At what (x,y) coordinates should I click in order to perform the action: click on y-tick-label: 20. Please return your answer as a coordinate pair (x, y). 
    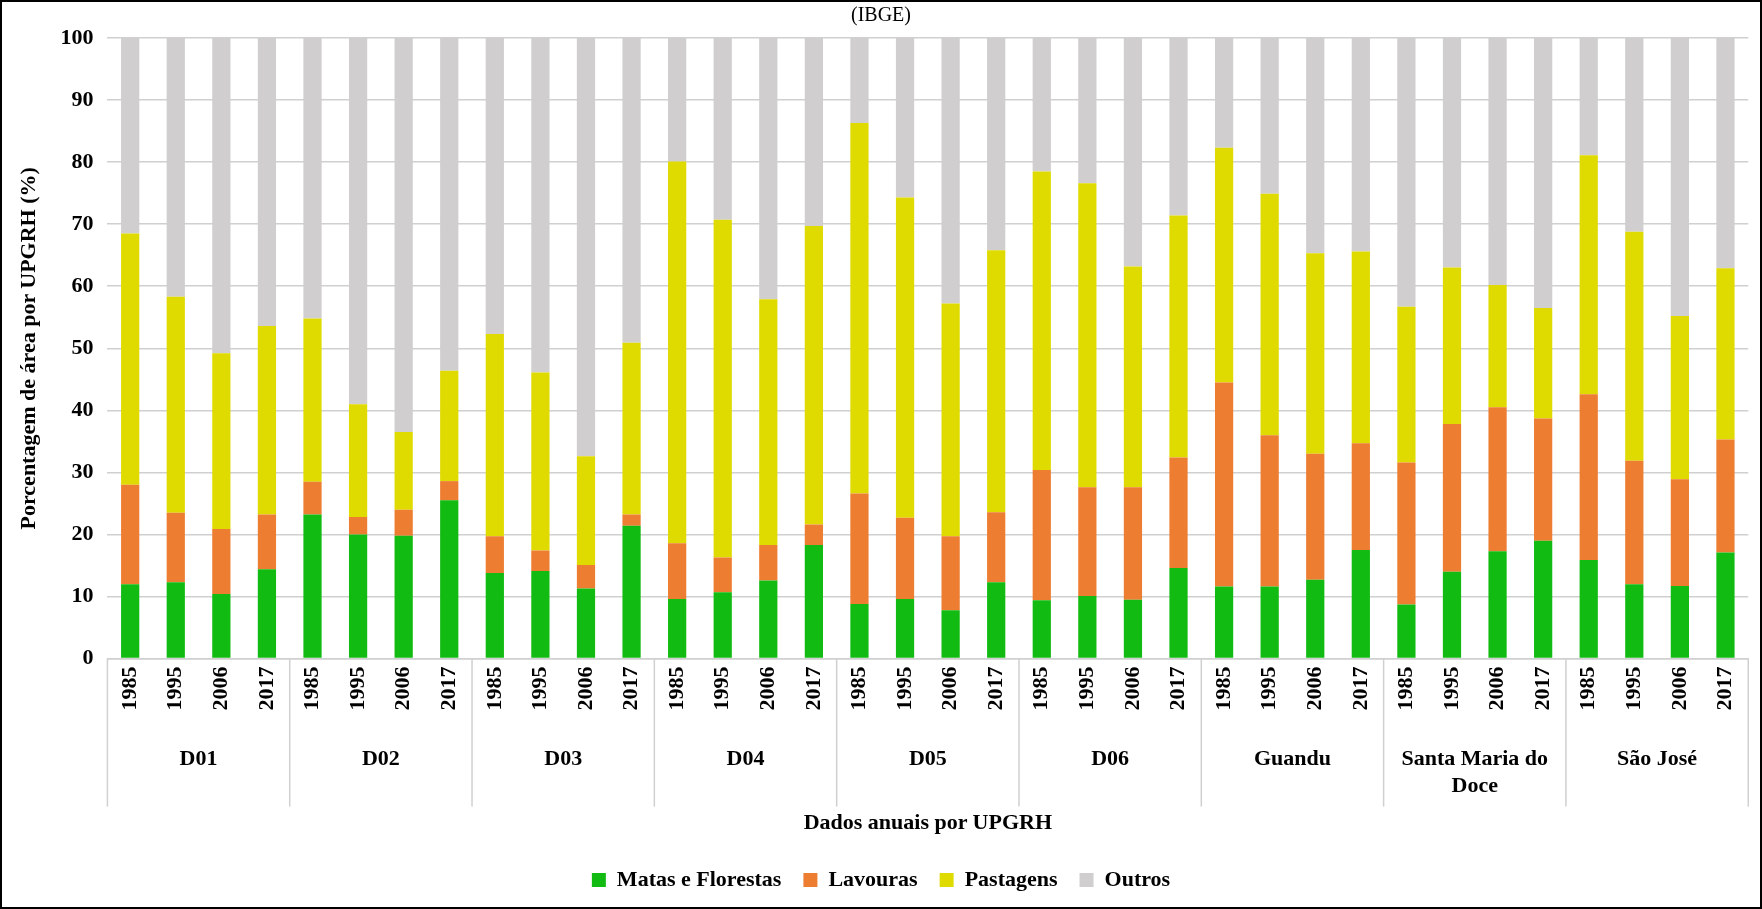
    Looking at the image, I should click on (82, 533).